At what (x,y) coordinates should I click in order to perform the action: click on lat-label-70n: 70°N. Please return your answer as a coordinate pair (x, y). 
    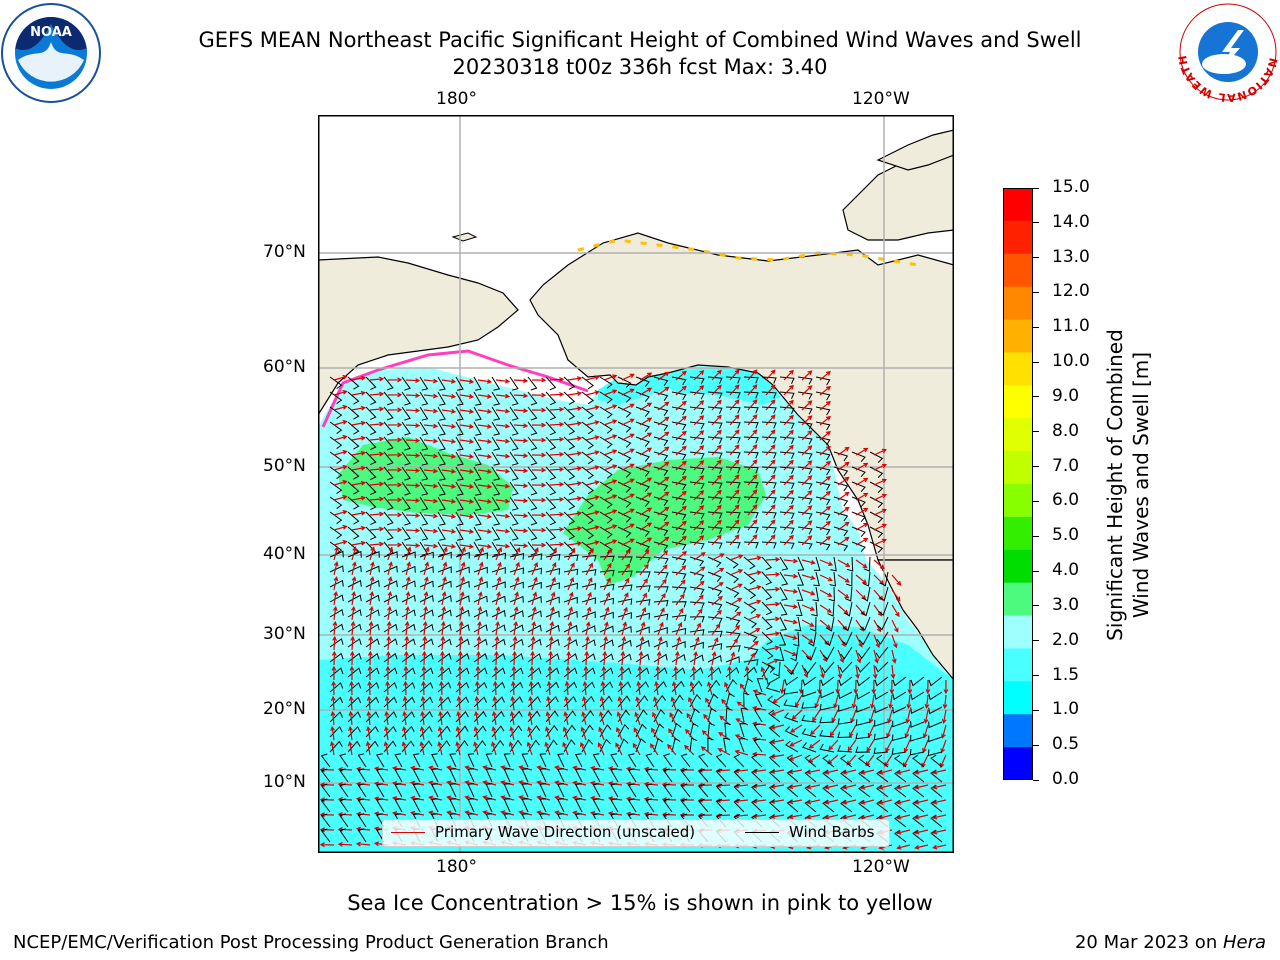
    Looking at the image, I should click on (284, 252).